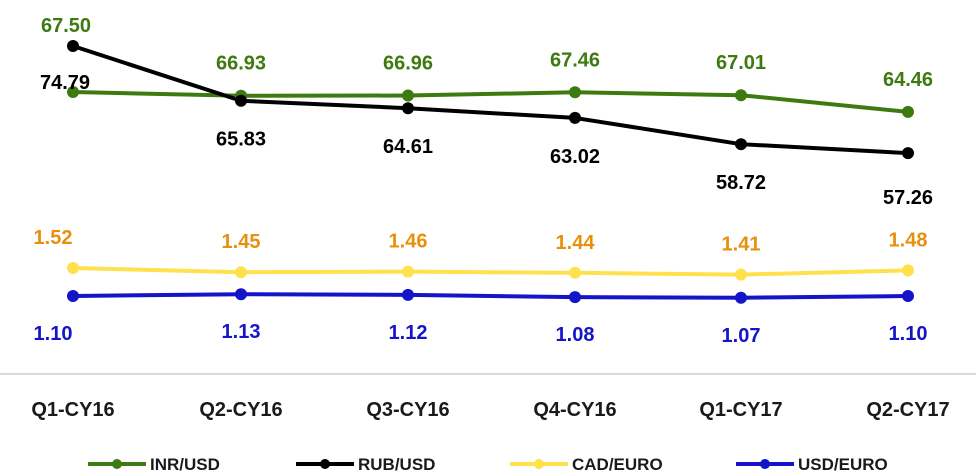 This screenshot has height=476, width=976. Describe the element at coordinates (741, 336) in the screenshot. I see `data-label: 1.07` at that location.